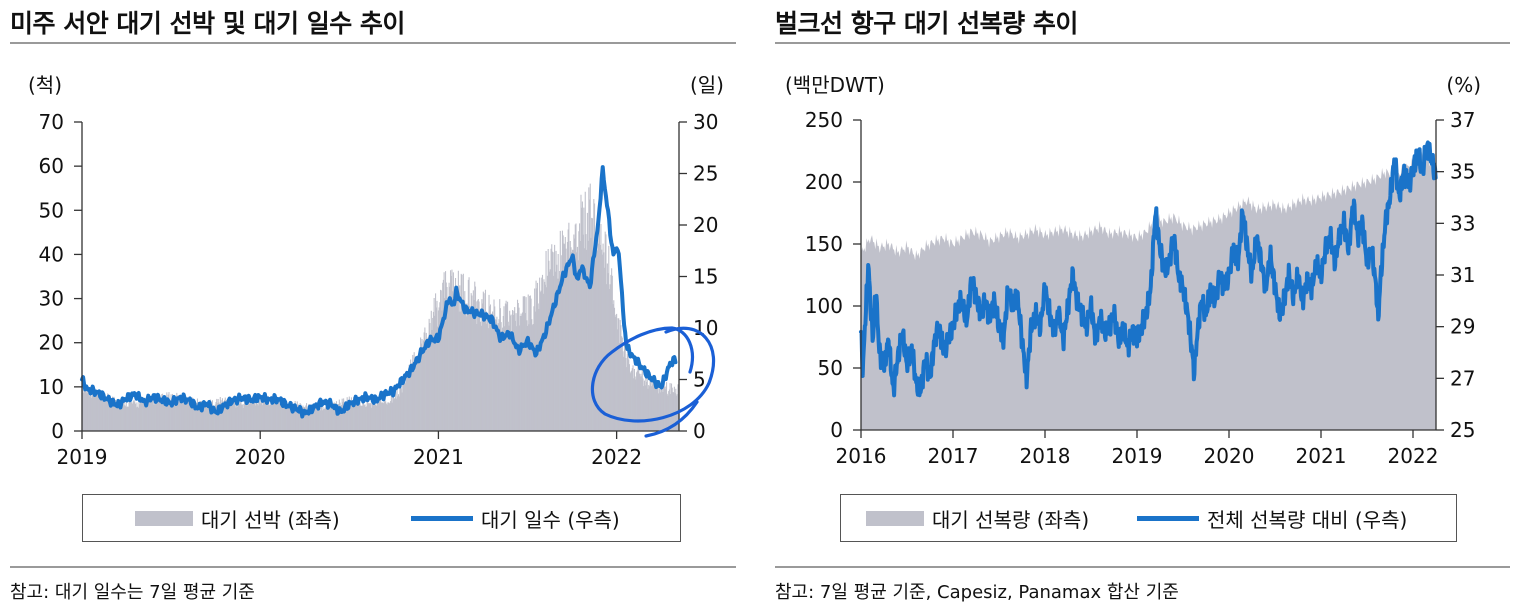 Image resolution: width=1516 pixels, height=607 pixels. What do you see at coordinates (1462, 327) in the screenshot?
I see `y-right-tick-label: 29` at bounding box center [1462, 327].